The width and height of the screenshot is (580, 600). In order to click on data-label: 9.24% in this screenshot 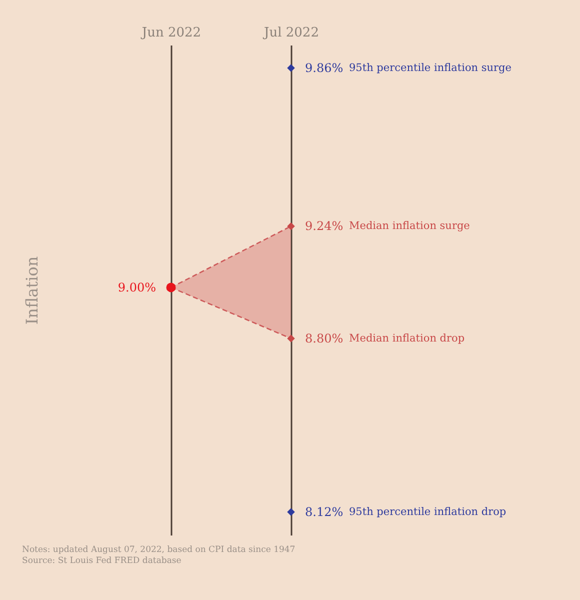, I will do `click(324, 226)`.